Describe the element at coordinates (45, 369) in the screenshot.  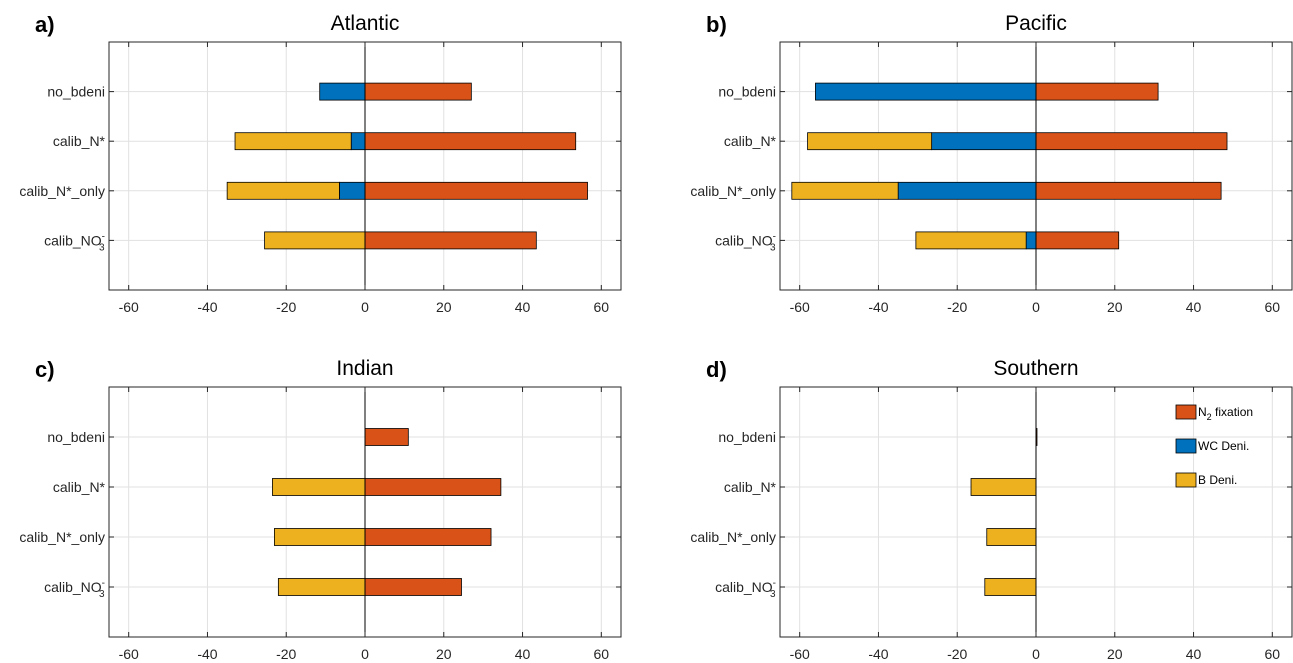
I see `panel-label: c)` at that location.